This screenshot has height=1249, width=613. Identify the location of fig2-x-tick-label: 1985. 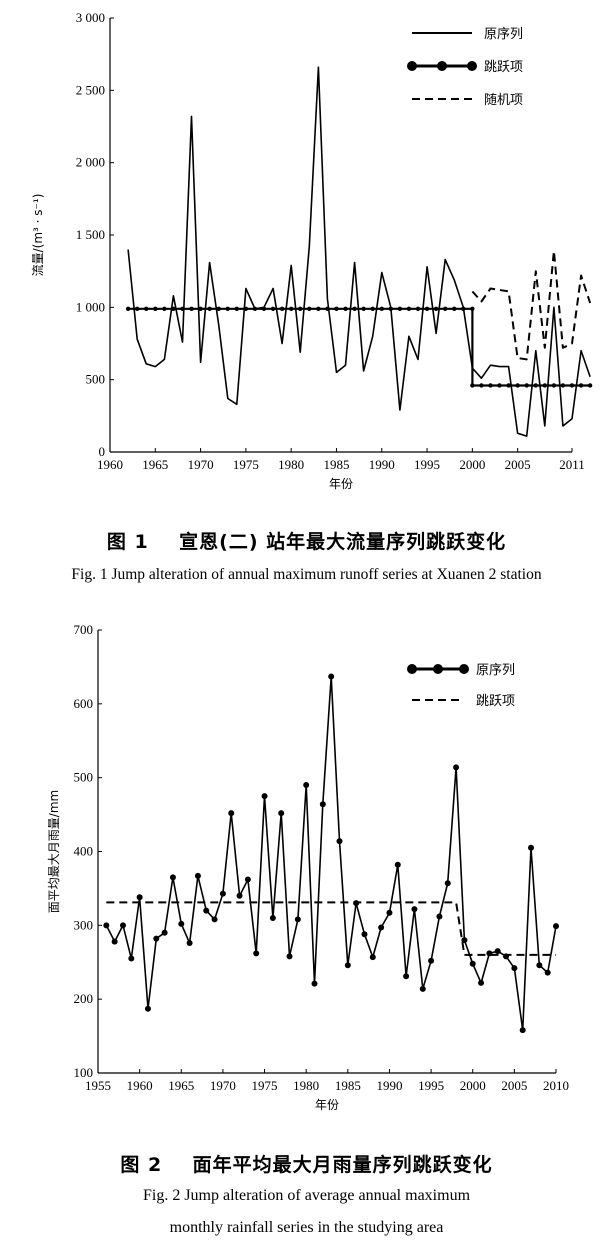
(348, 1085).